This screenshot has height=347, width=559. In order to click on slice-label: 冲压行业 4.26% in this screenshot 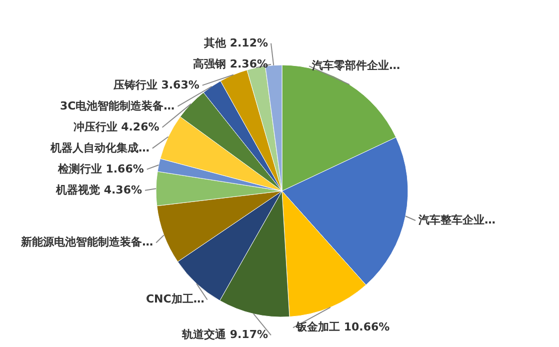, I will do `click(116, 127)`.